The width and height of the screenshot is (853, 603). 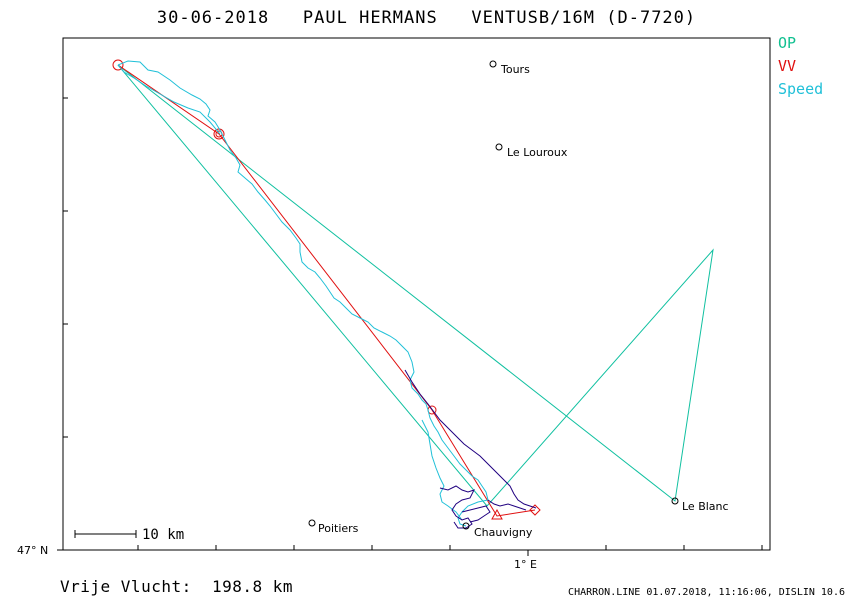 What do you see at coordinates (32, 550) in the screenshot?
I see `y-axis-label: 47° N` at bounding box center [32, 550].